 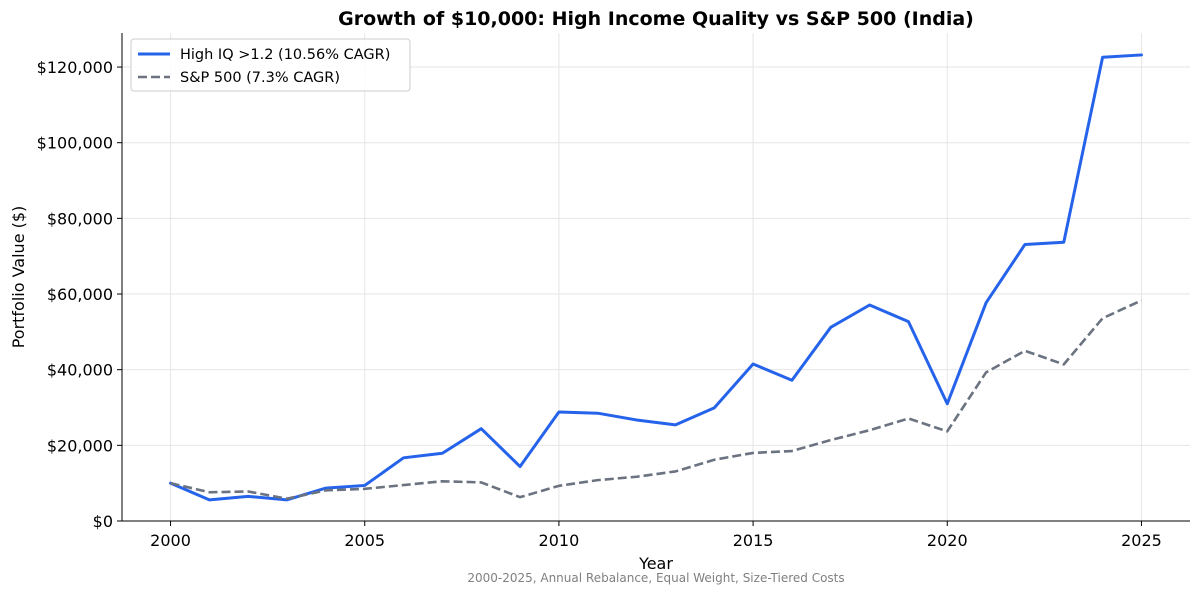 I want to click on legend-label-sp500: S&P 500 (7.3% CAGR), so click(x=260, y=78).